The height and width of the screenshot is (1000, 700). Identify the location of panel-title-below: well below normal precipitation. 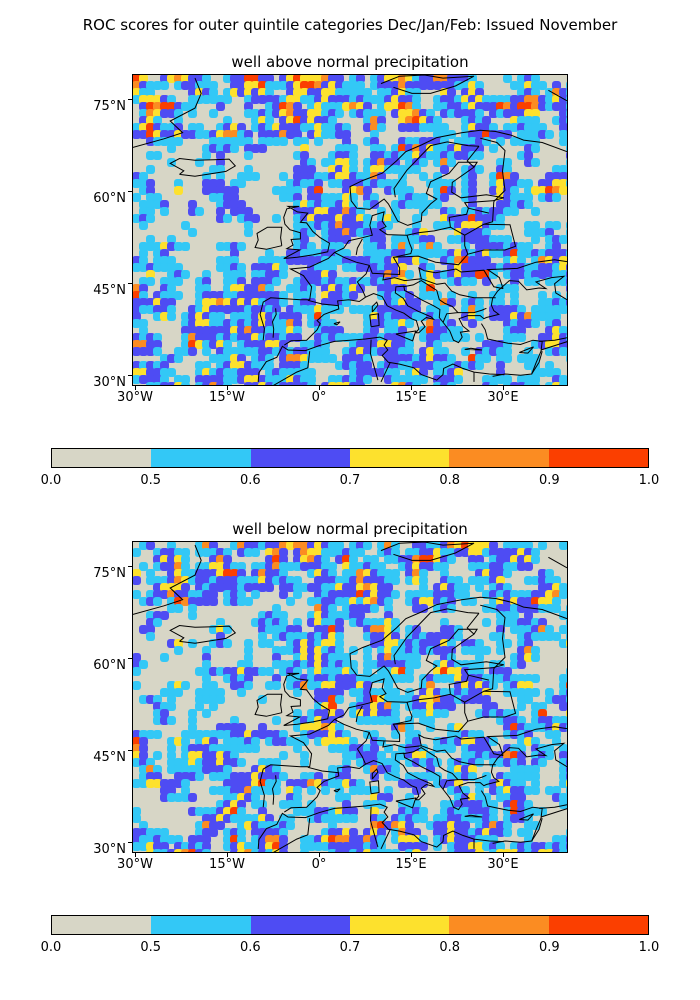
(350, 529).